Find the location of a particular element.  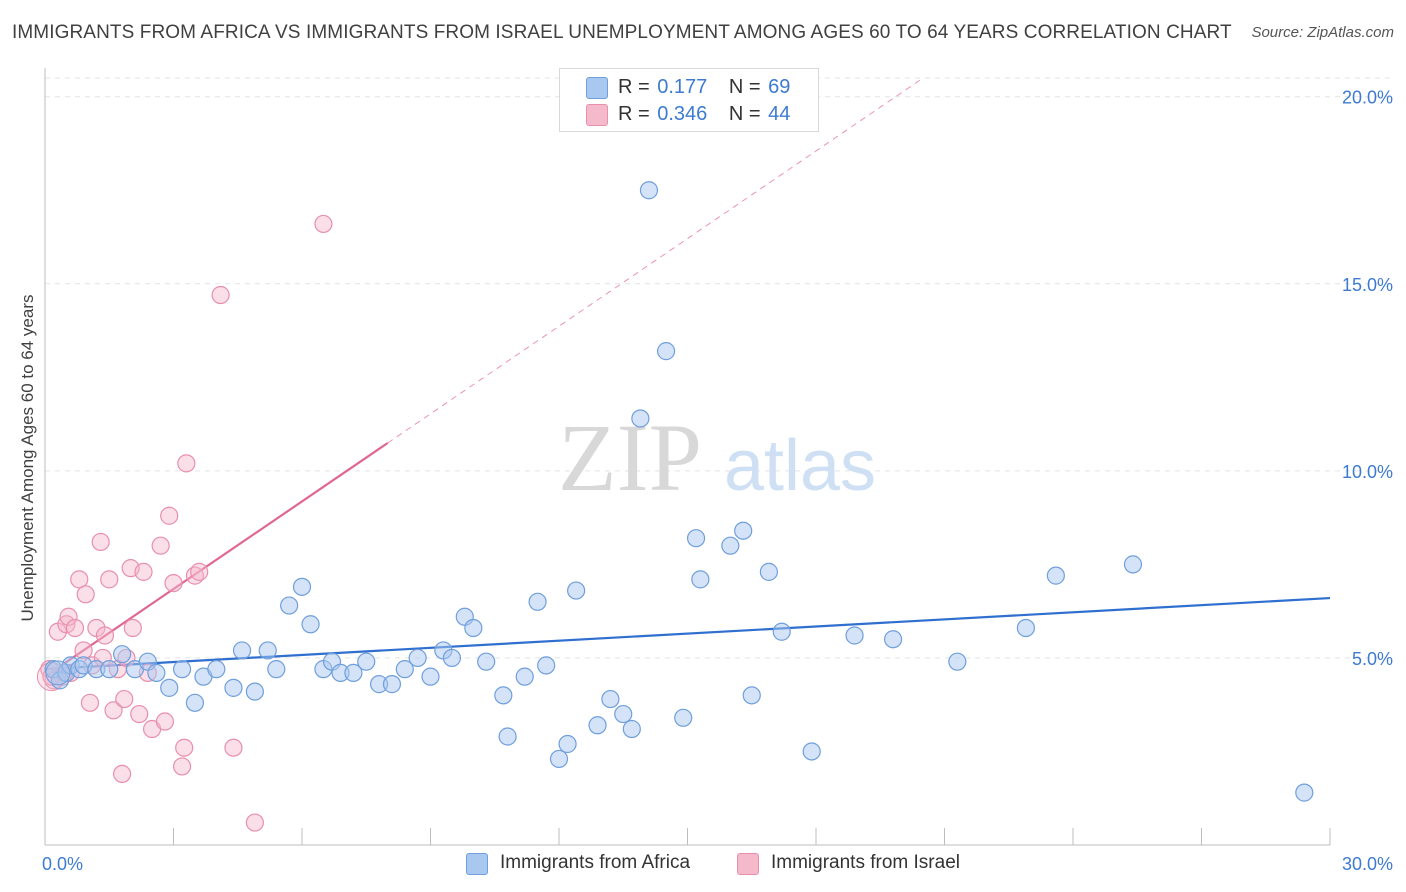

legend-text-israel: R = 0.346 N = 44 is located at coordinates (704, 114).